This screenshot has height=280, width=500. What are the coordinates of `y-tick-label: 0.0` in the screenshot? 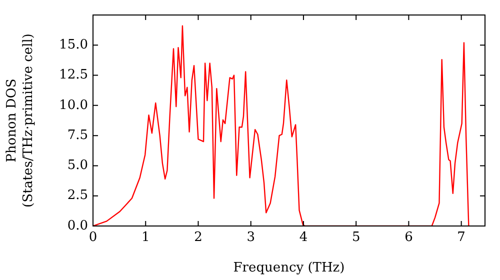 It's located at (77, 226).